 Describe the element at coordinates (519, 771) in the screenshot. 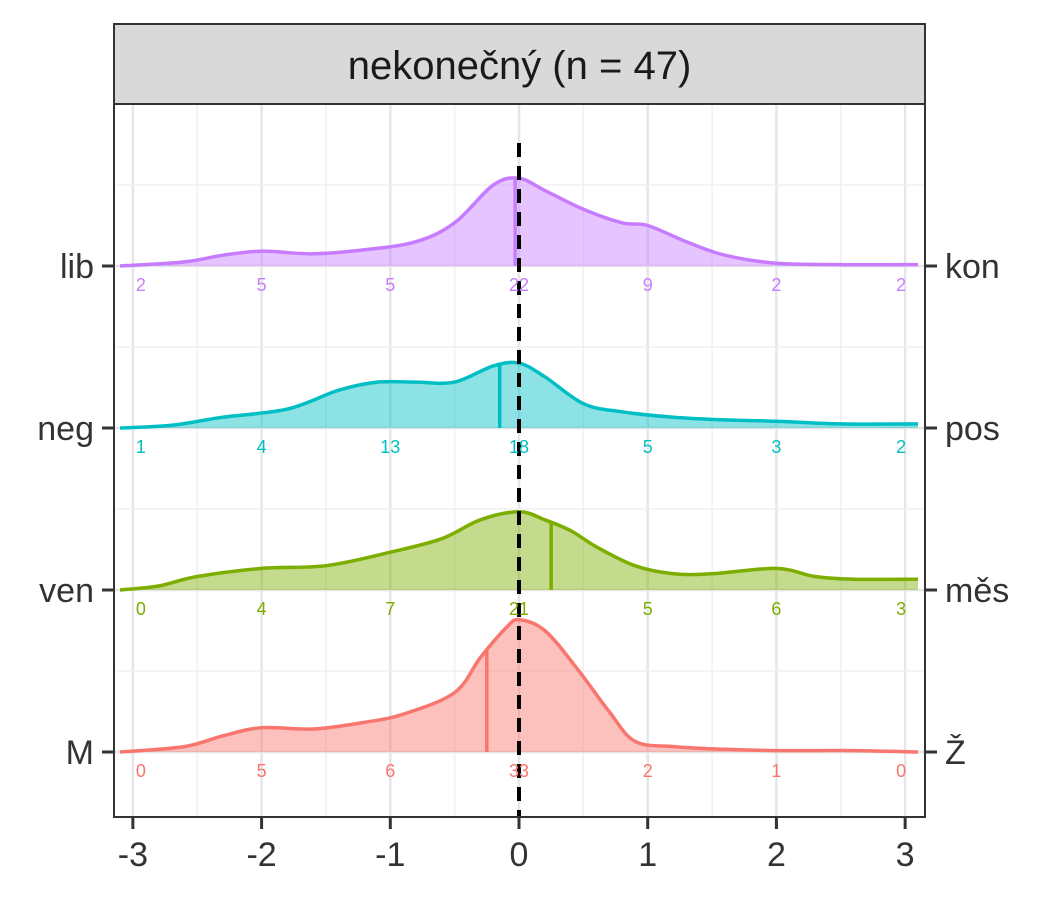

I see `count-label: 33` at that location.